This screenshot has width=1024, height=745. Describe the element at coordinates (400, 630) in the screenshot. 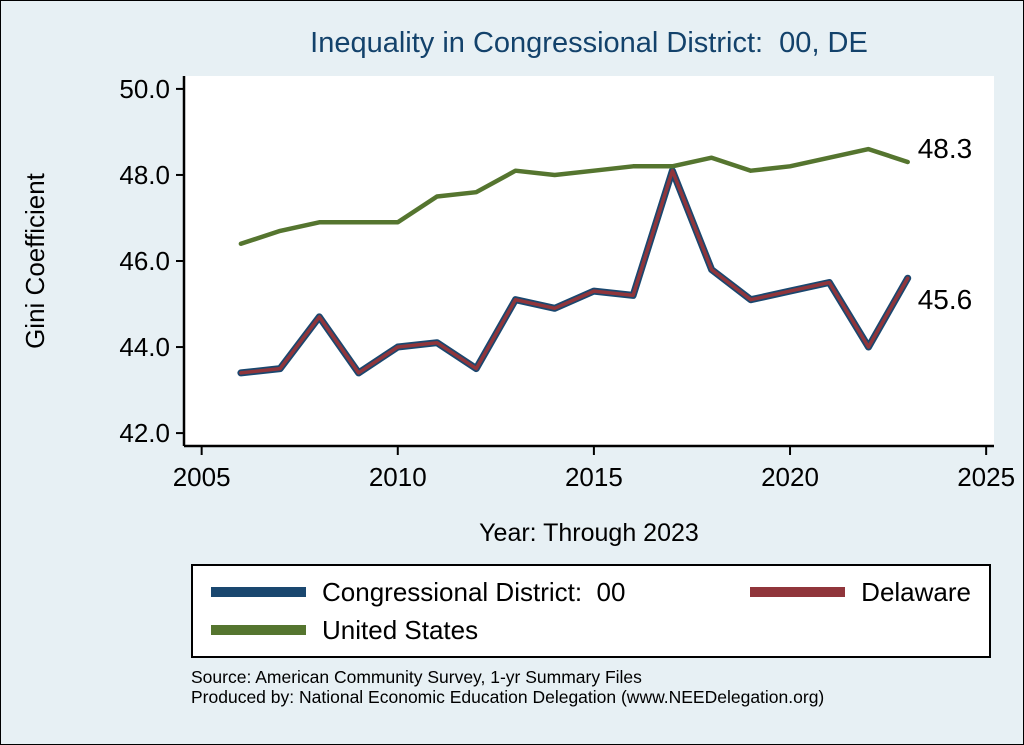

I see `legend-label-united-states: United States` at that location.